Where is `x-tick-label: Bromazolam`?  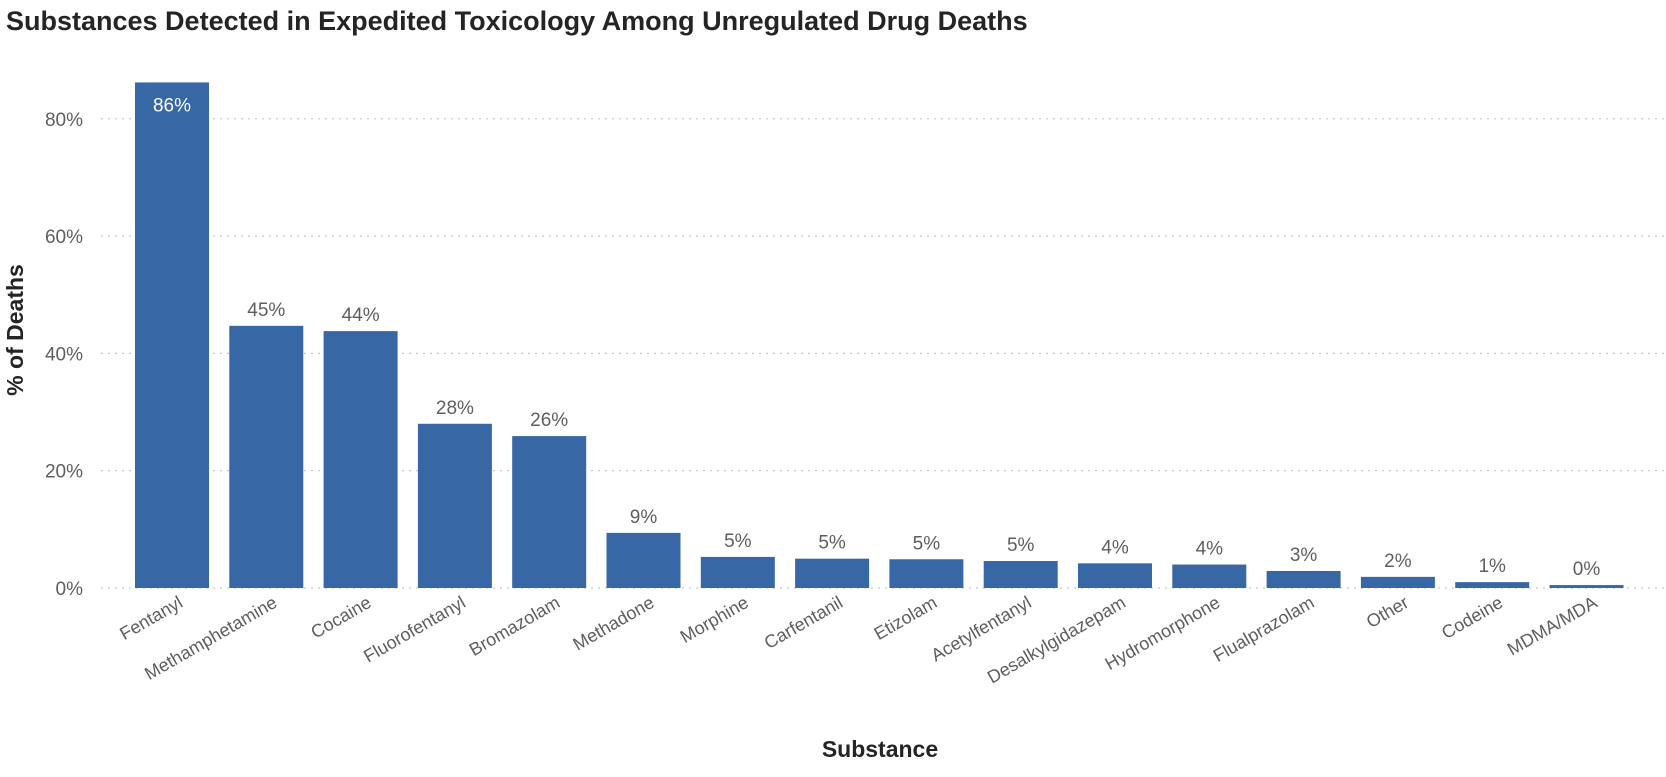 x-tick-label: Bromazolam is located at coordinates (514, 626).